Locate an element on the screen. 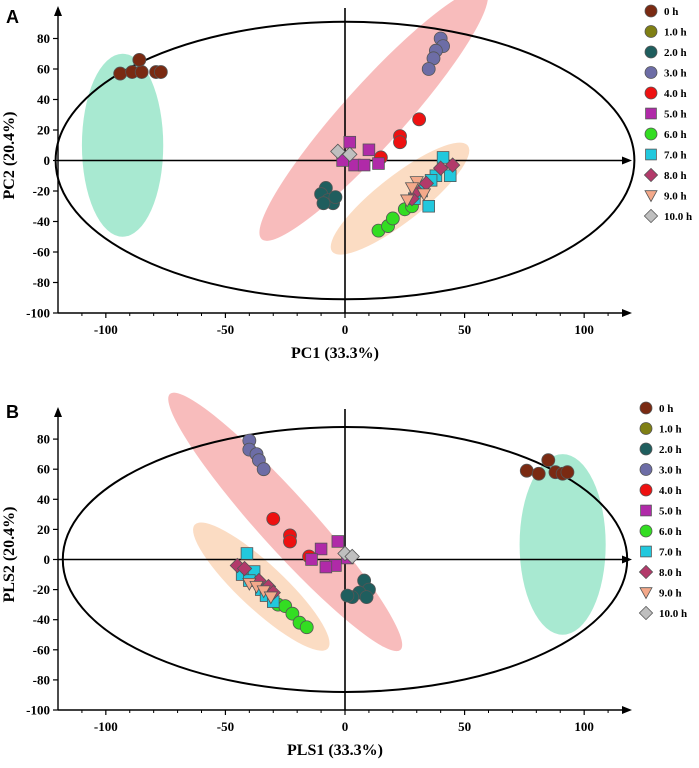 This screenshot has width=699, height=768. panel-b-point-10-0-h is located at coordinates (345, 553).